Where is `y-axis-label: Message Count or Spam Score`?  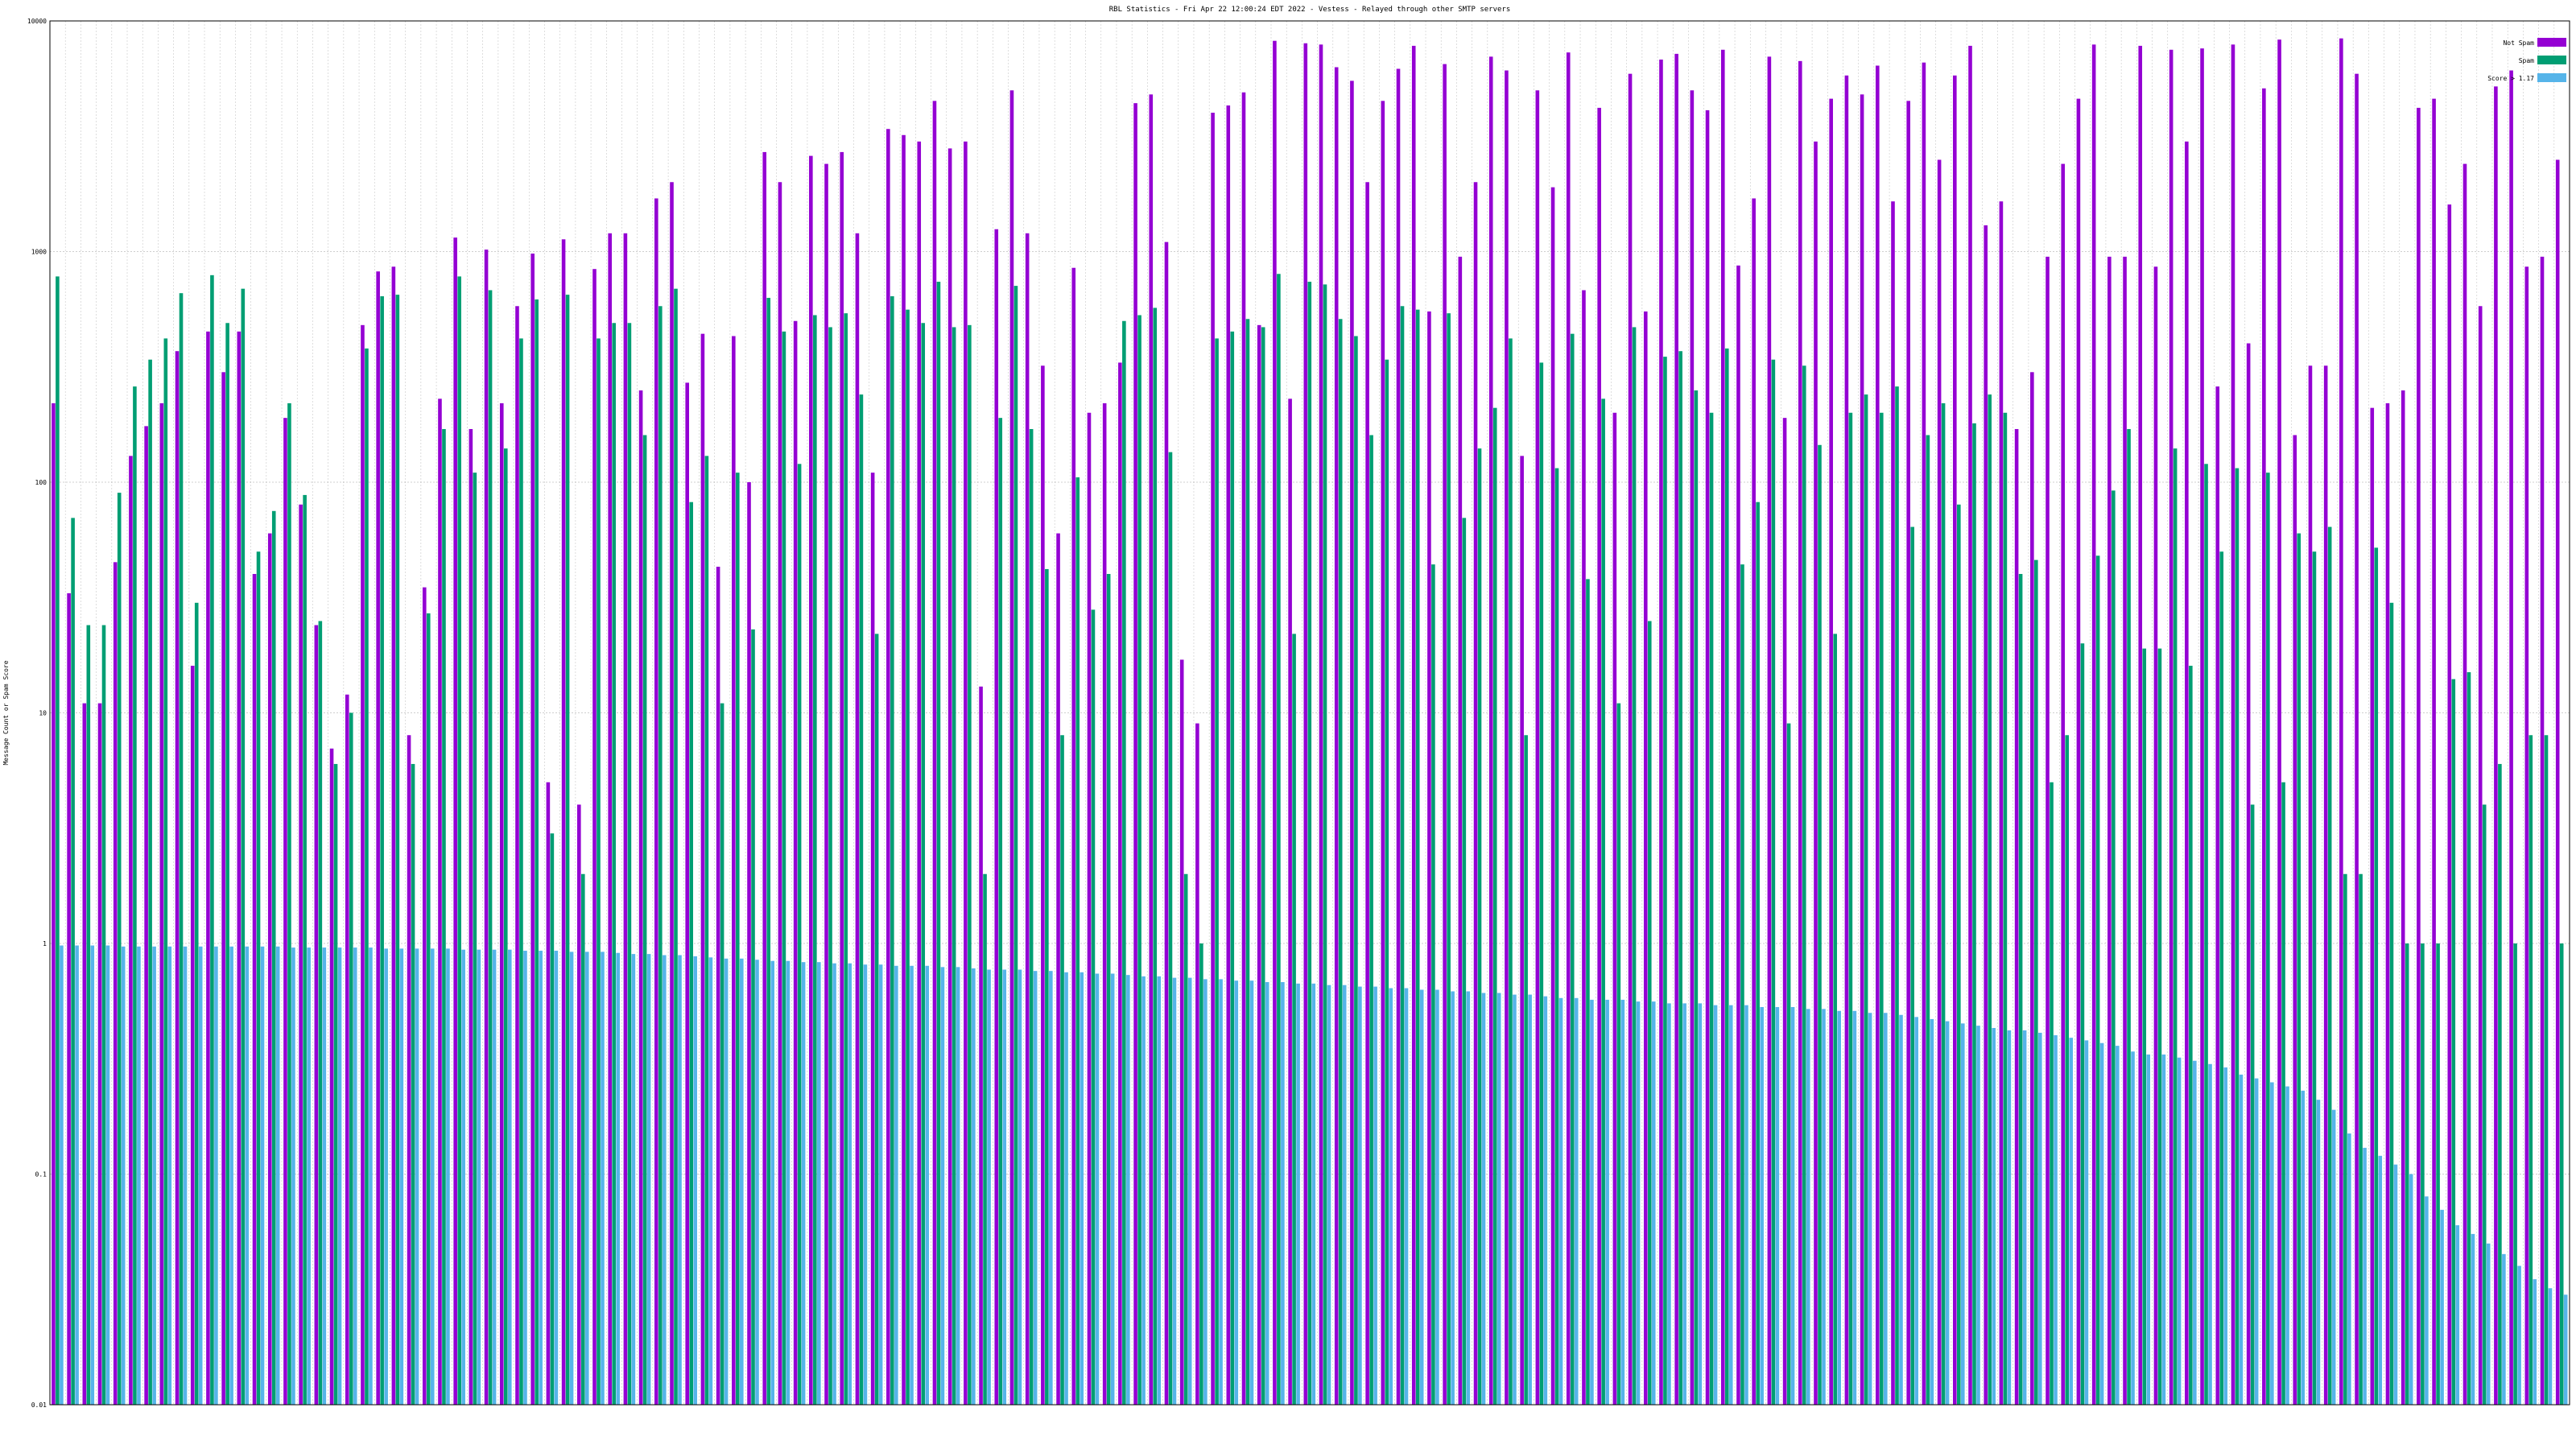 y-axis-label: Message Count or Spam Score is located at coordinates (6, 712).